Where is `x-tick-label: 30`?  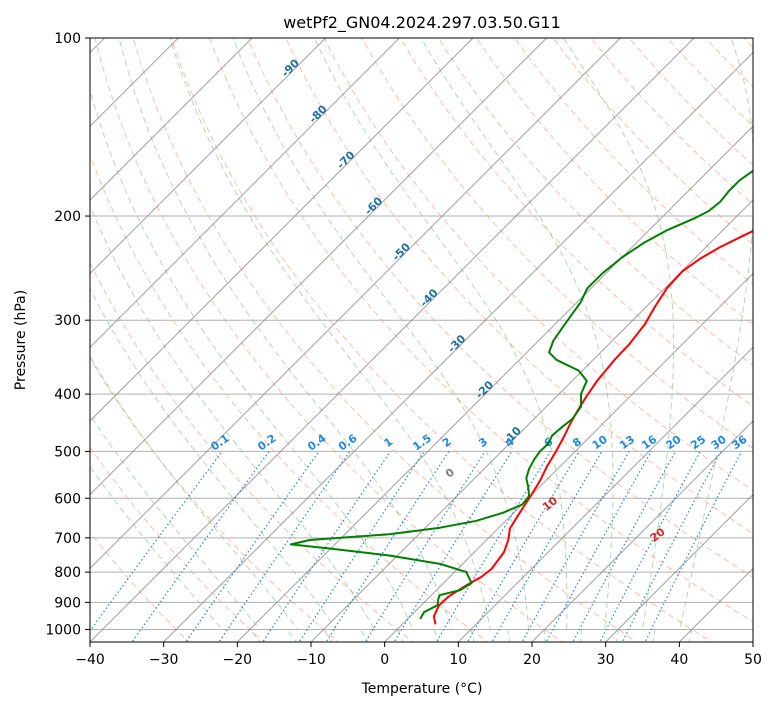 x-tick-label: 30 is located at coordinates (606, 660).